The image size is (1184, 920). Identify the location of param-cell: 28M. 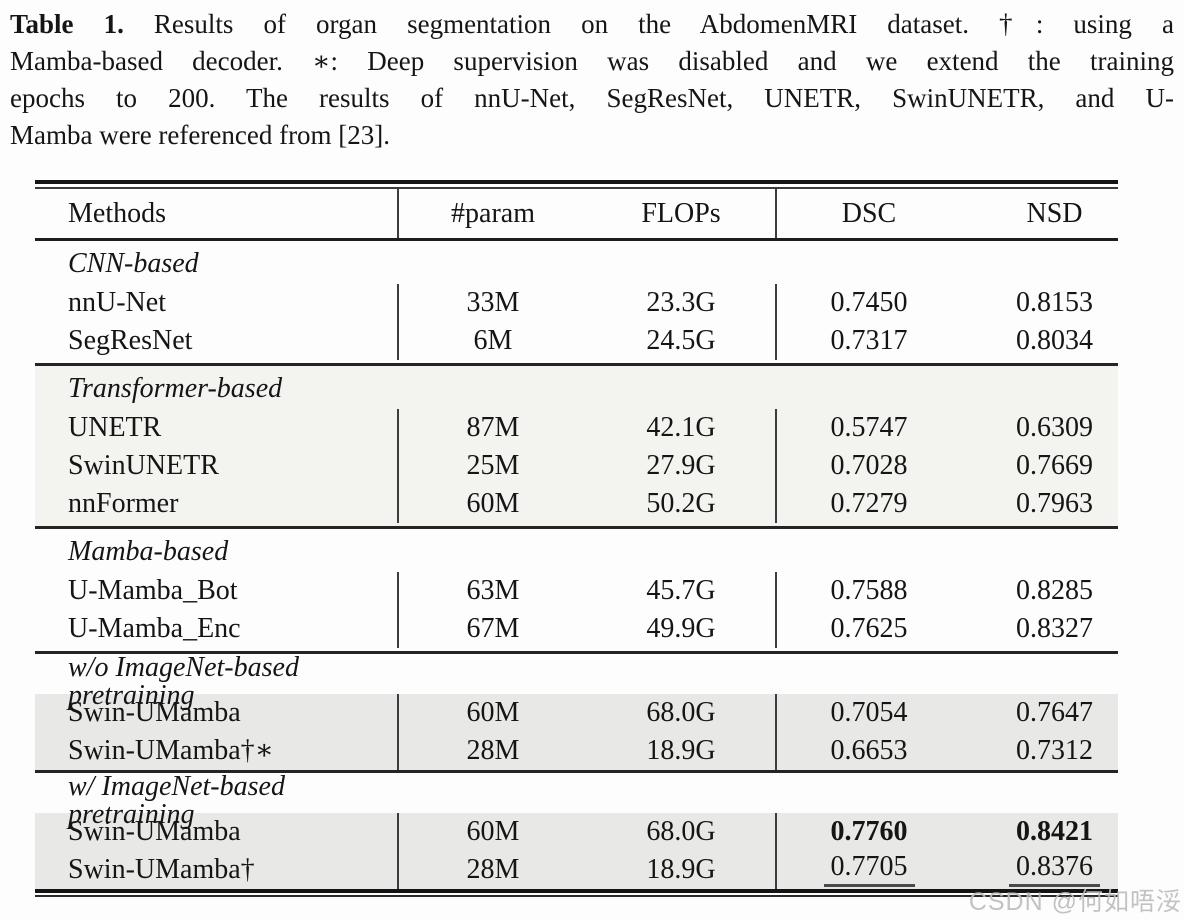
(492, 870).